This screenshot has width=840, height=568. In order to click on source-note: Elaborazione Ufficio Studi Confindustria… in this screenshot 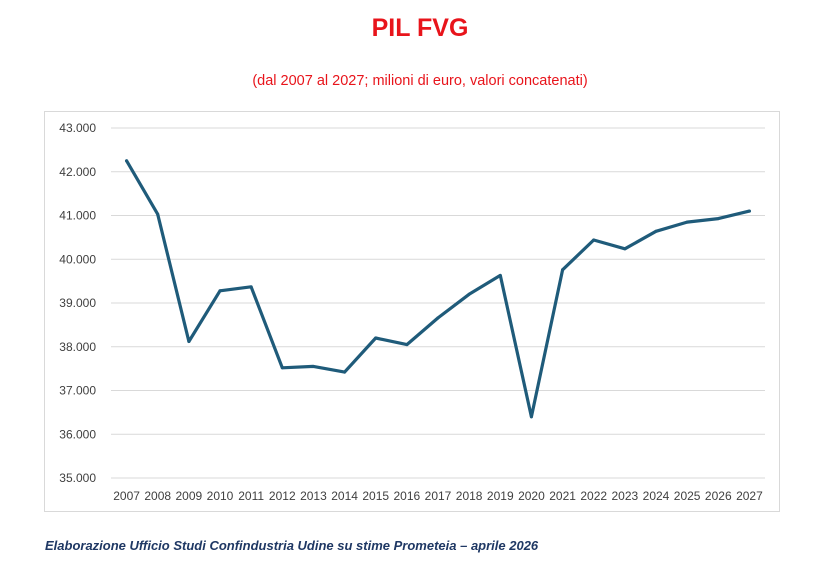, I will do `click(292, 545)`.